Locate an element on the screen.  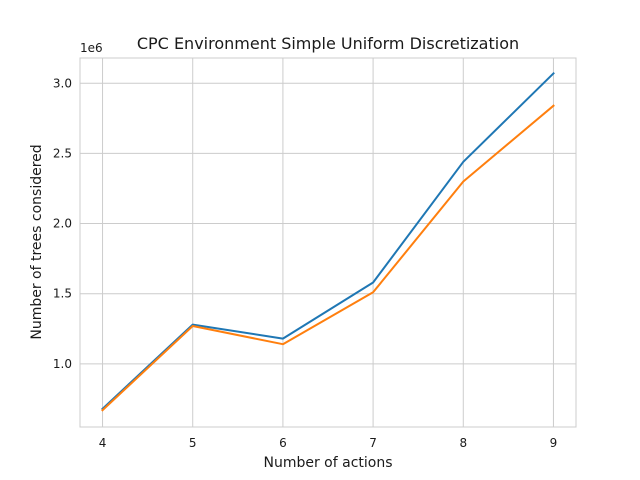
x-tick-label-0: 4 is located at coordinates (103, 443).